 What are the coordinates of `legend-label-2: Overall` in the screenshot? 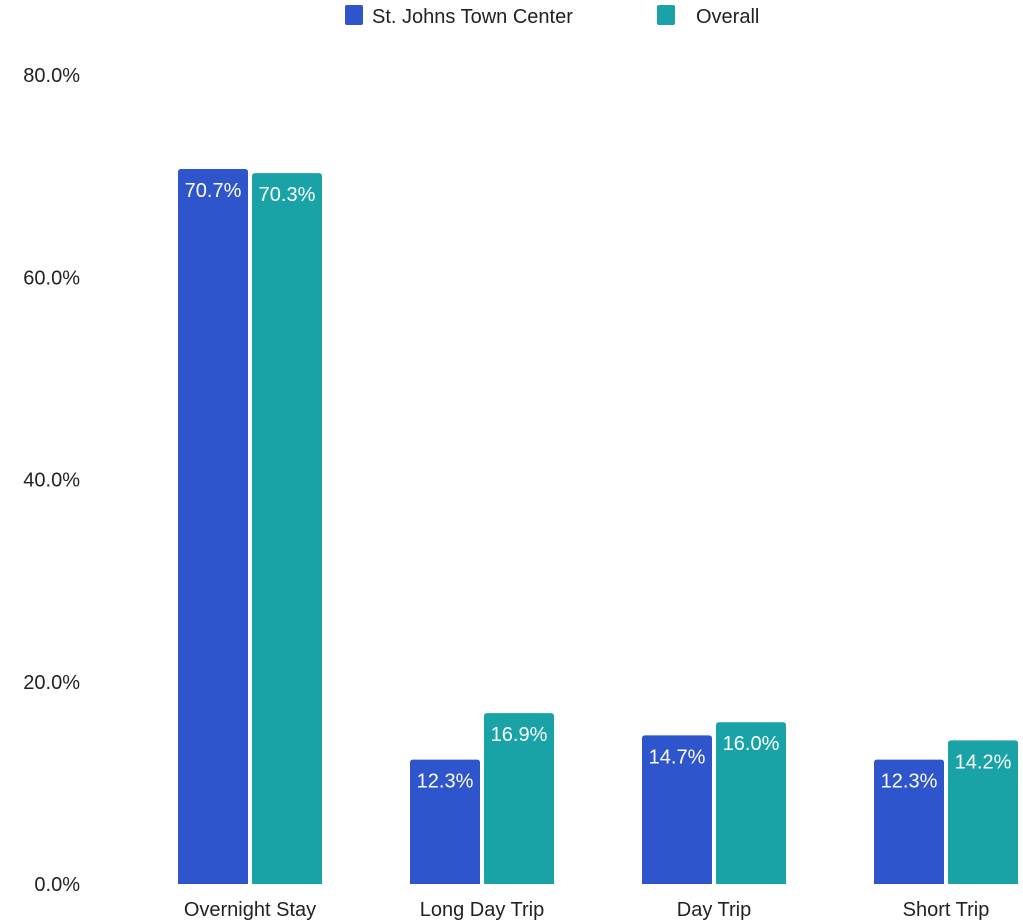 It's located at (727, 17).